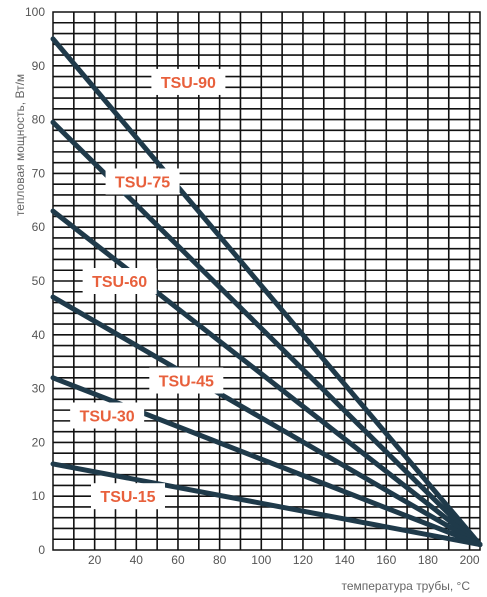  Describe the element at coordinates (39, 66) in the screenshot. I see `y-tick-label: 90` at that location.